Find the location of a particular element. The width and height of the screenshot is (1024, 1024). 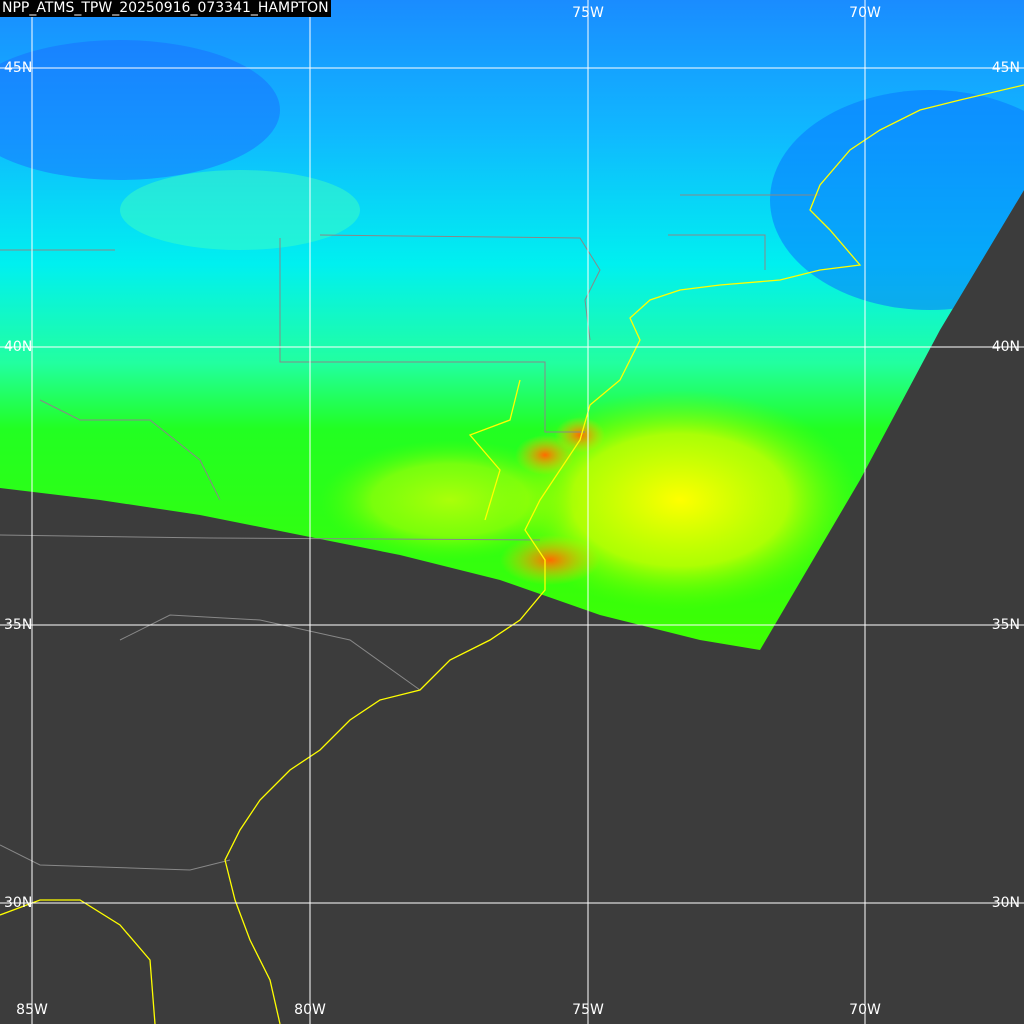

lon-label: 85W is located at coordinates (32, 1010).